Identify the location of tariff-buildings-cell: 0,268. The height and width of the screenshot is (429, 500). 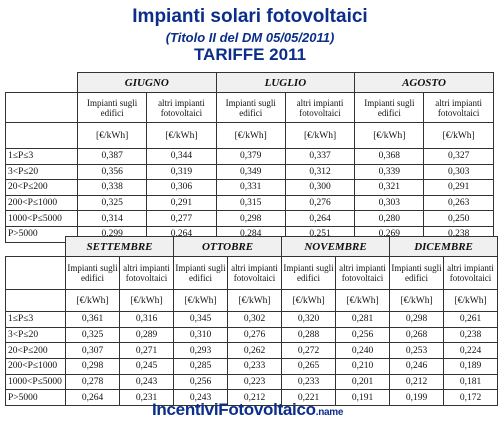
(417, 335).